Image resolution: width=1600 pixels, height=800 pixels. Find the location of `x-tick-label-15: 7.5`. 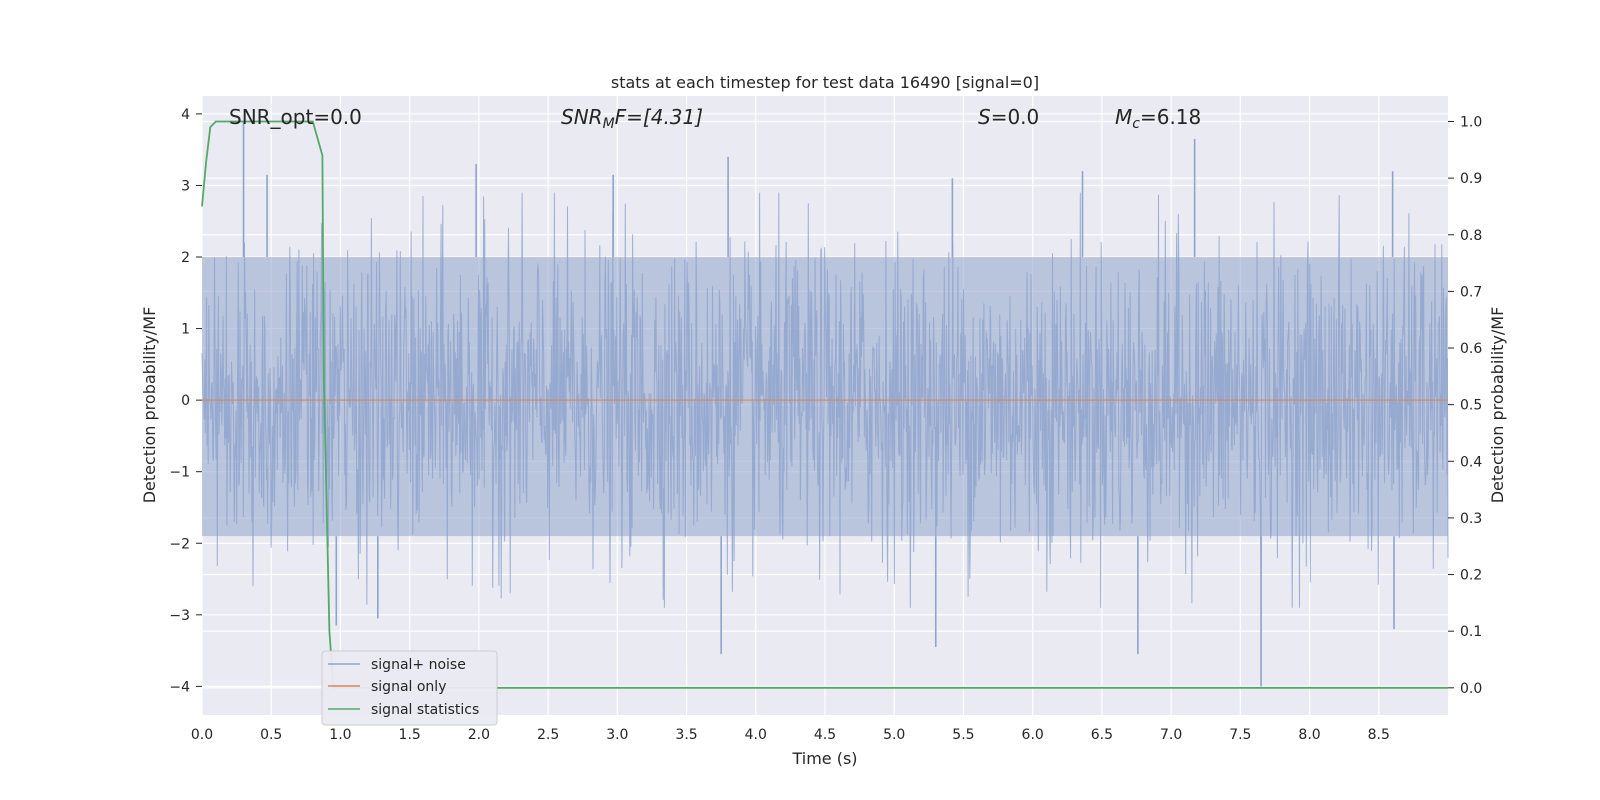

x-tick-label-15: 7.5 is located at coordinates (1240, 735).